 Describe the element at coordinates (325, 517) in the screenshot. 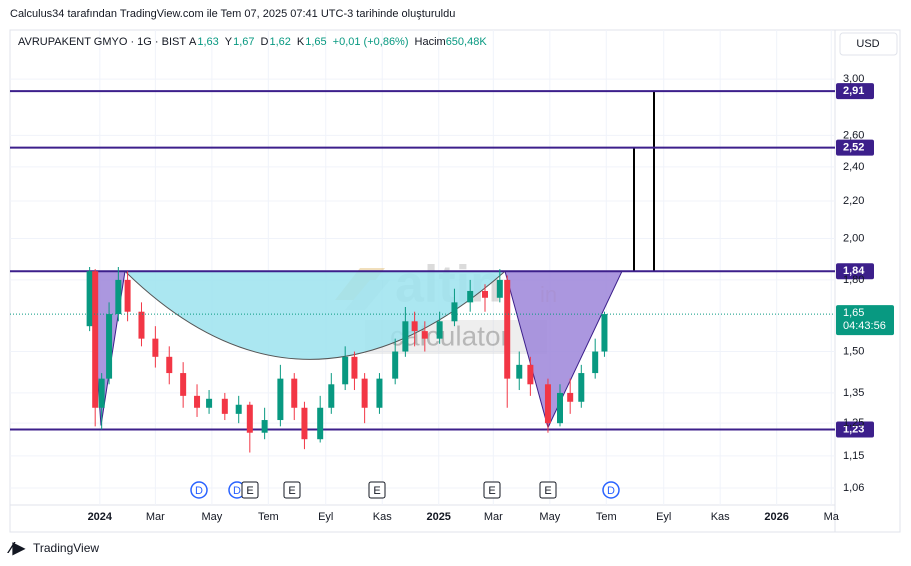

I see `x-tick-label: Eyl` at that location.